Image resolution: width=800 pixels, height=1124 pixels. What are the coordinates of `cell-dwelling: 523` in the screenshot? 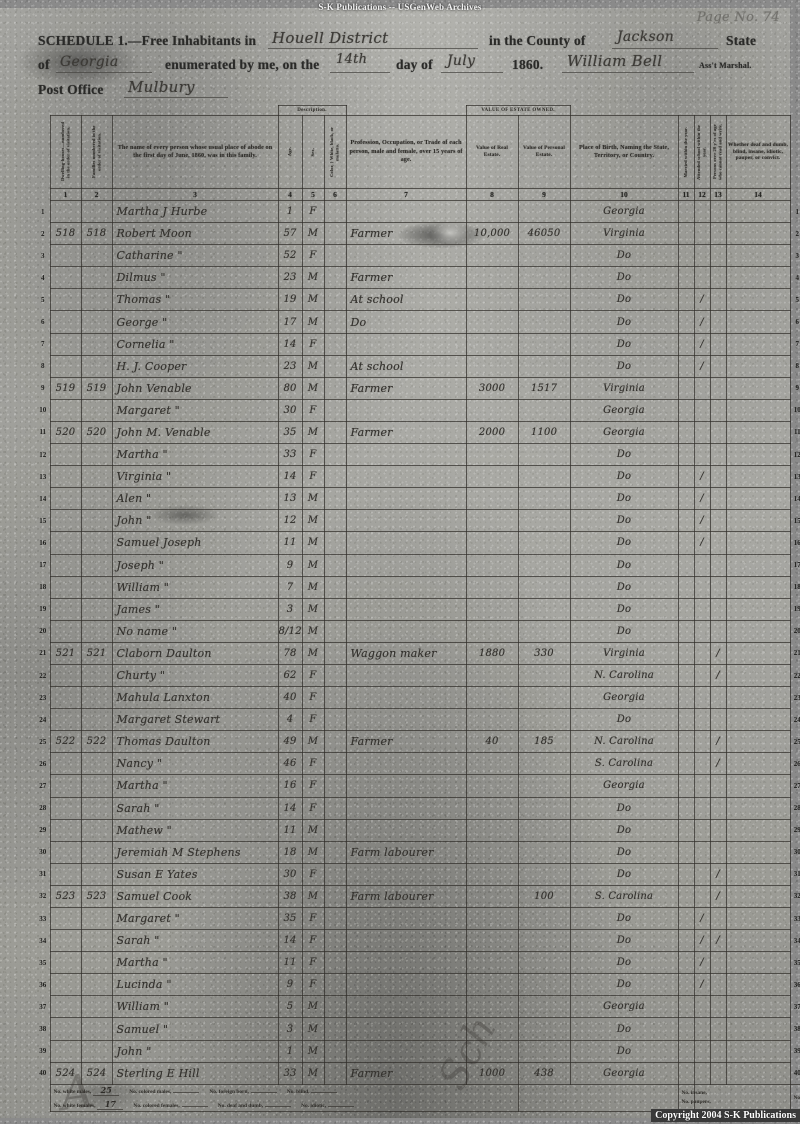 It's located at (65, 896).